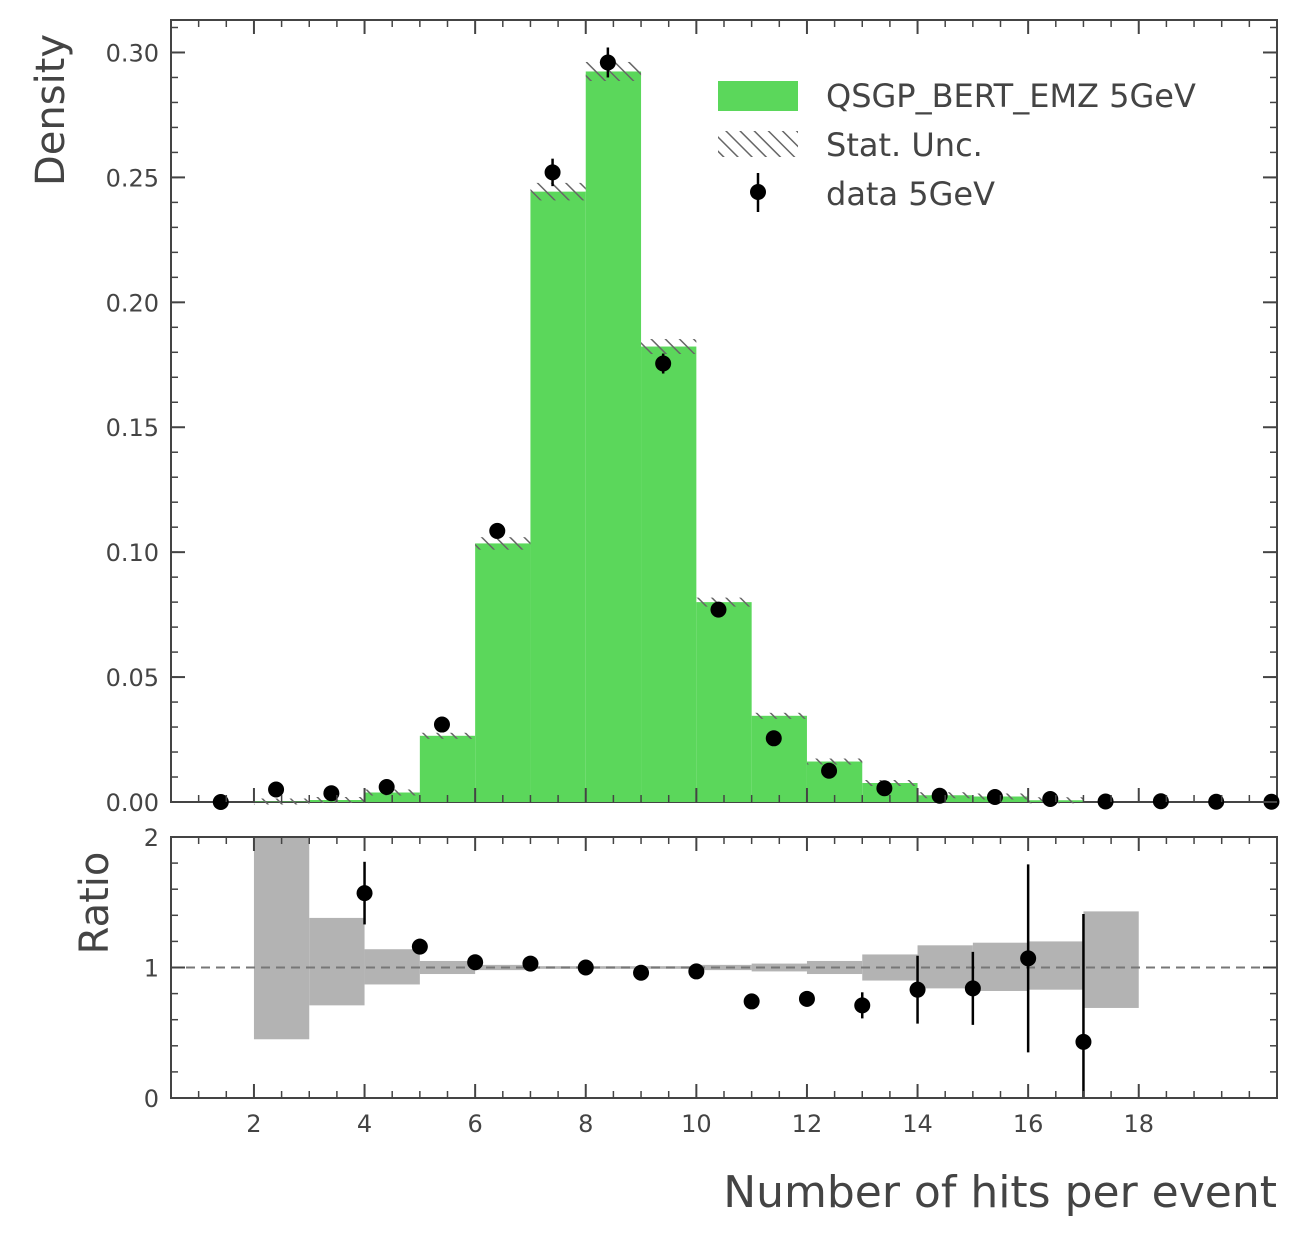  Describe the element at coordinates (253, 1124) in the screenshot. I see `x-tick-label: 2` at that location.